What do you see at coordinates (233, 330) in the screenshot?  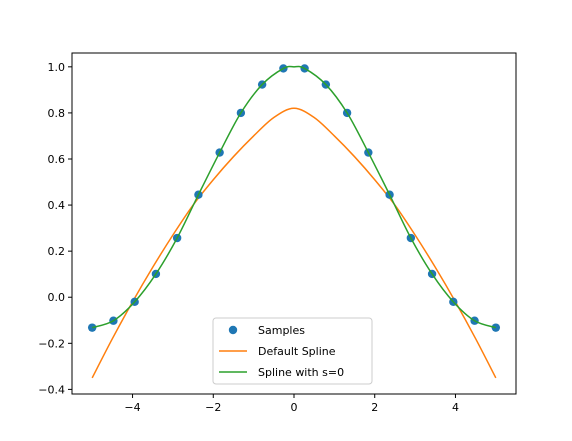 I see `legend-marker-samples` at bounding box center [233, 330].